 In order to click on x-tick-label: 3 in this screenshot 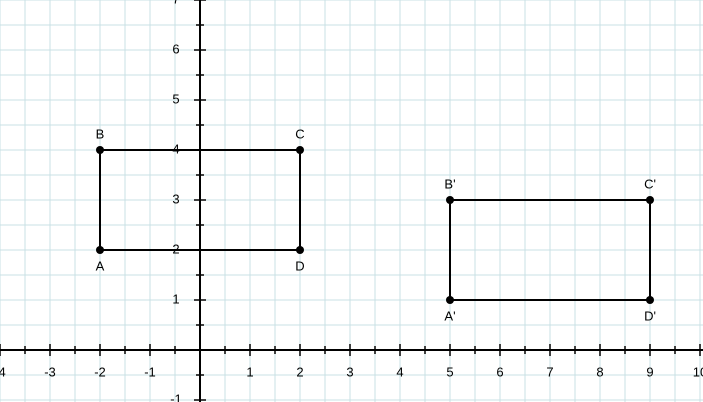, I will do `click(349, 371)`.